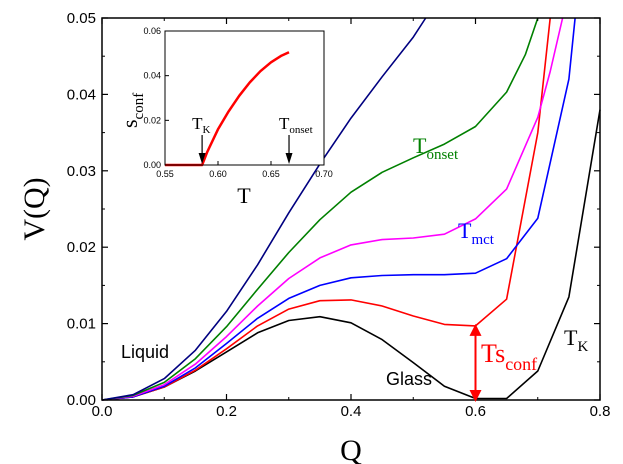 This screenshot has height=464, width=623. What do you see at coordinates (132, 110) in the screenshot?
I see `inset-y-axis-title: sconf` at bounding box center [132, 110].